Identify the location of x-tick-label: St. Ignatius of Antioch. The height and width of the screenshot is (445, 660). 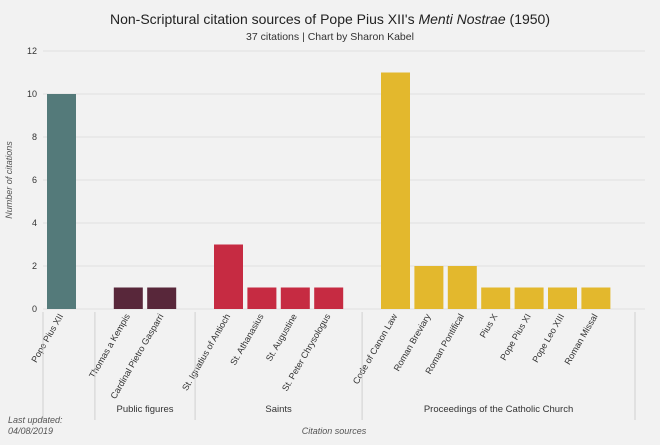
(206, 352).